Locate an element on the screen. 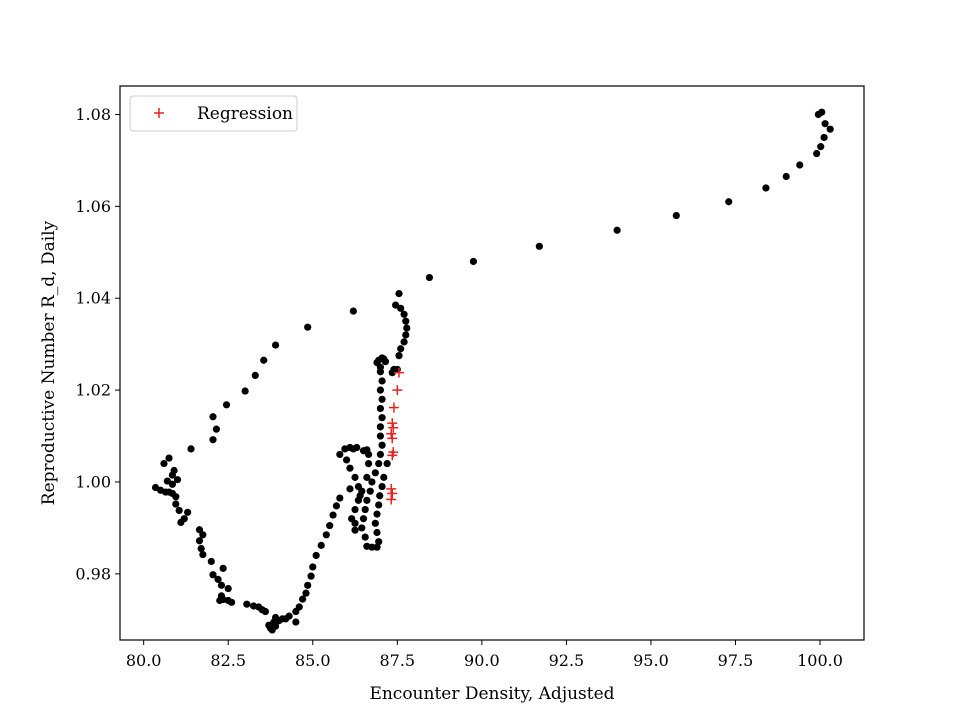 The height and width of the screenshot is (720, 960). x-axis-label: Encounter Density, Adjusted is located at coordinates (491, 694).